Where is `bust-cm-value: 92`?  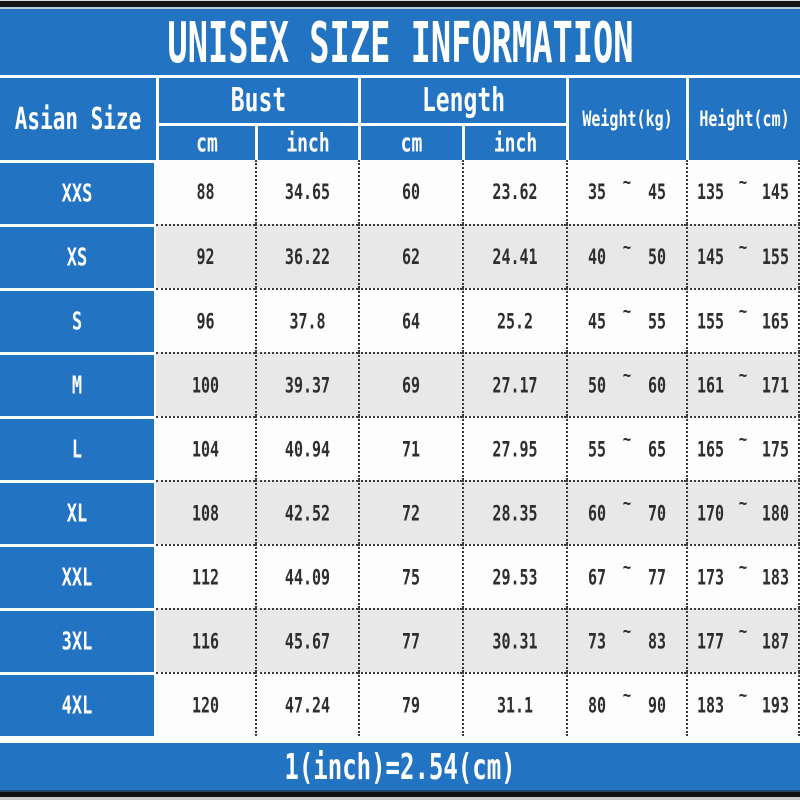
bust-cm-value: 92 is located at coordinates (205, 257).